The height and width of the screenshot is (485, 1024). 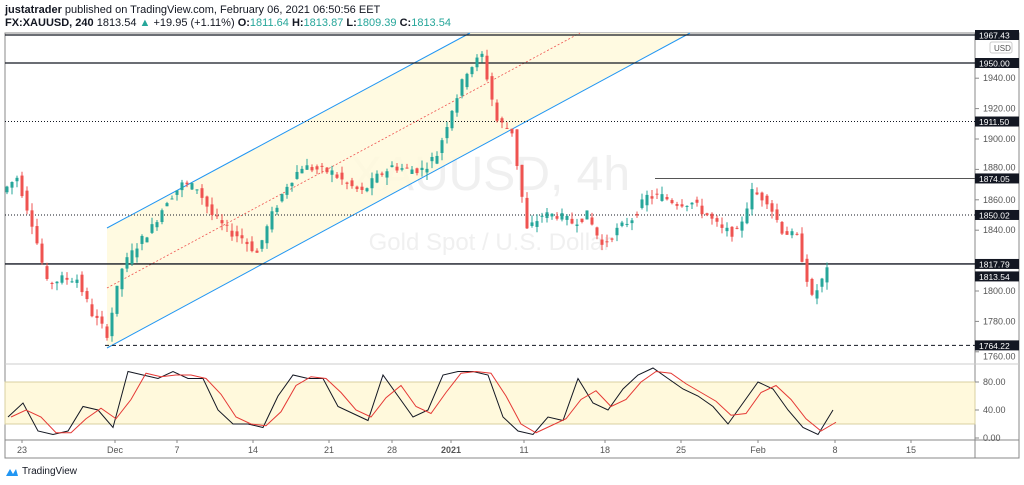 What do you see at coordinates (376, 23) in the screenshot?
I see `low: 1809.39` at bounding box center [376, 23].